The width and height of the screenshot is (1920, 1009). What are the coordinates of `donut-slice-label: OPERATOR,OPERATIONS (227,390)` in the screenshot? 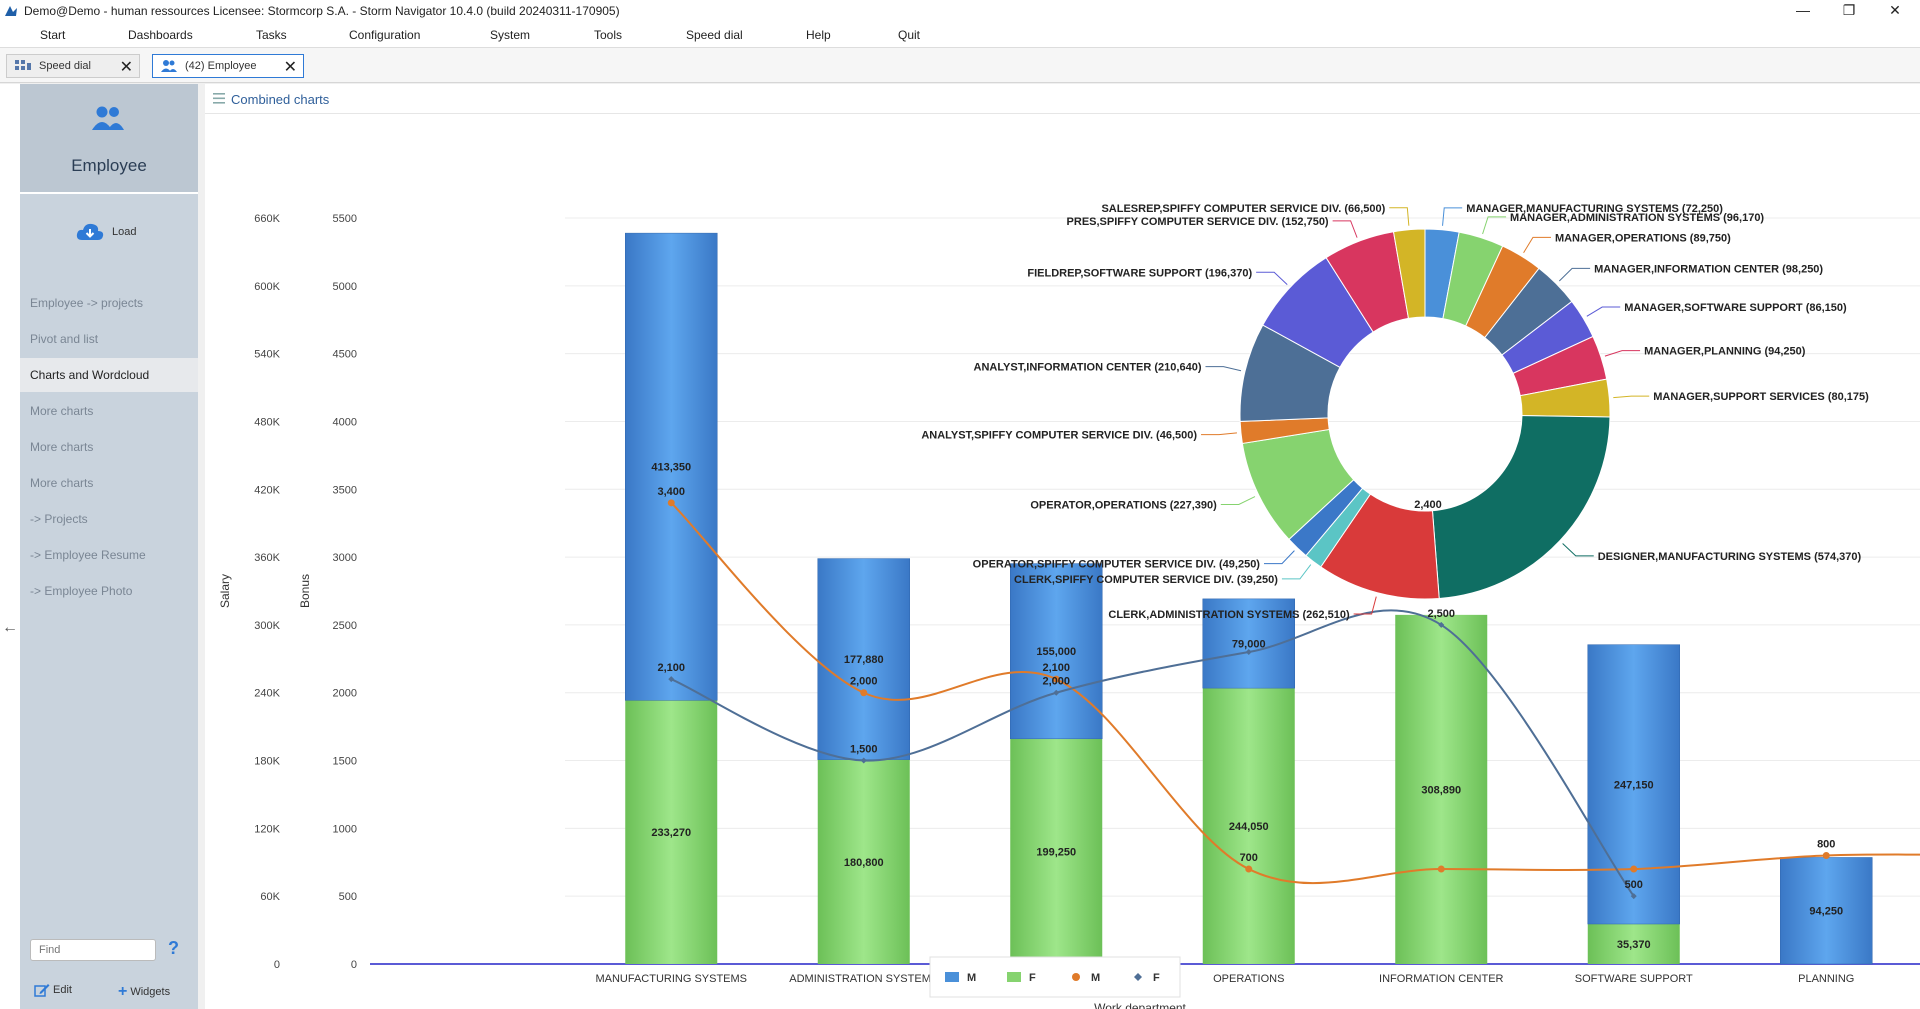 It's located at (1123, 505).